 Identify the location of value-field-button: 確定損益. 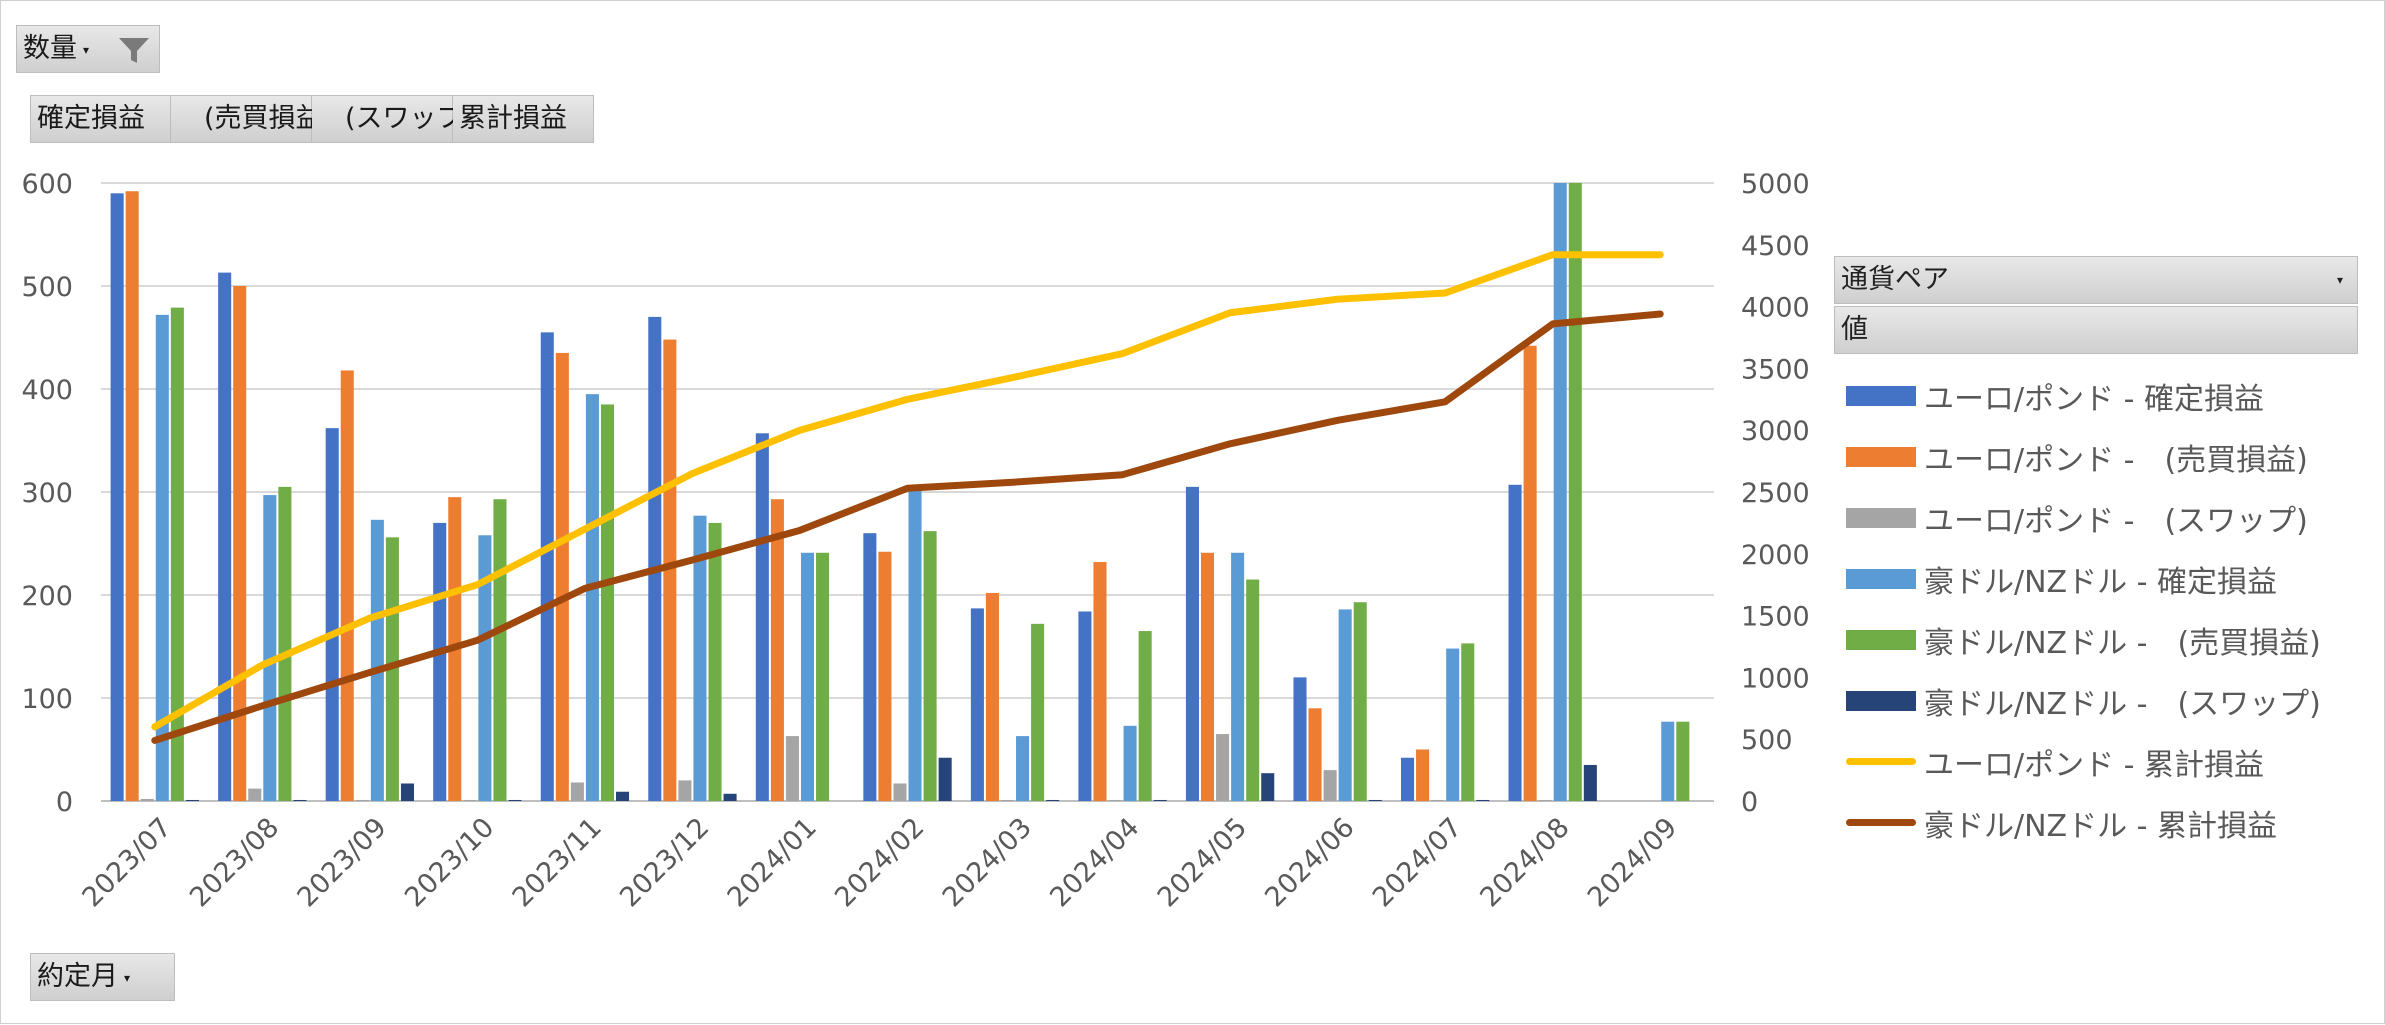
(100, 119).